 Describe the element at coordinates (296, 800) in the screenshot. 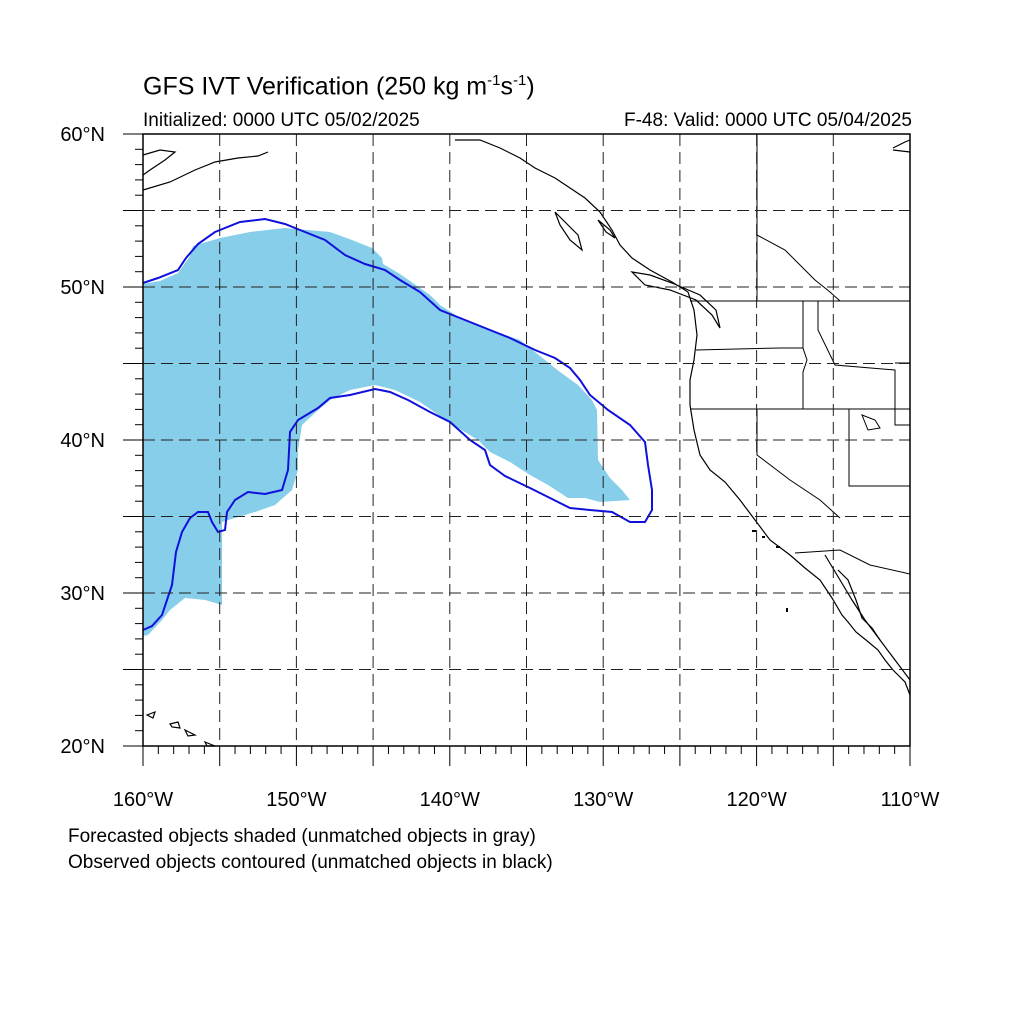

I see `lon-label: 150°W` at that location.